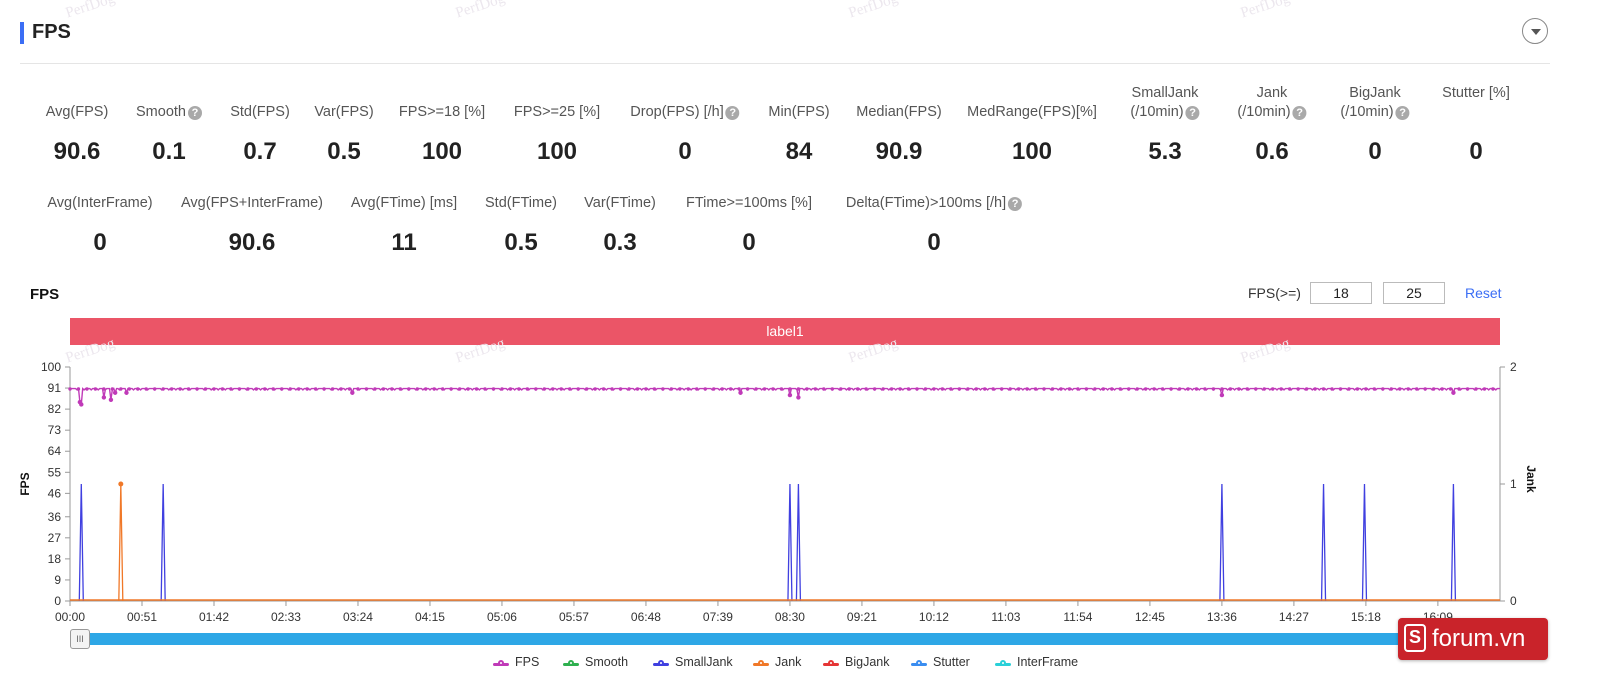 This screenshot has height=689, width=1601. What do you see at coordinates (57, 601) in the screenshot?
I see `y-tick-label: 0` at bounding box center [57, 601].